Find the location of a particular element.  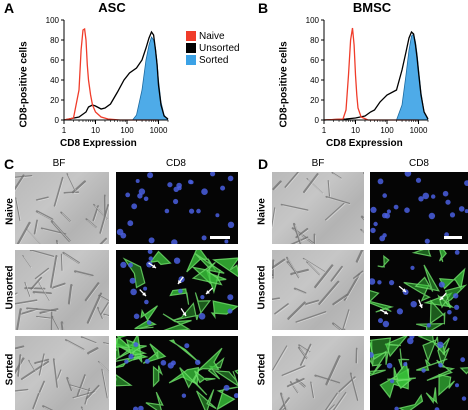

row-label-naive-d: Naive is located at coordinates (262, 211).